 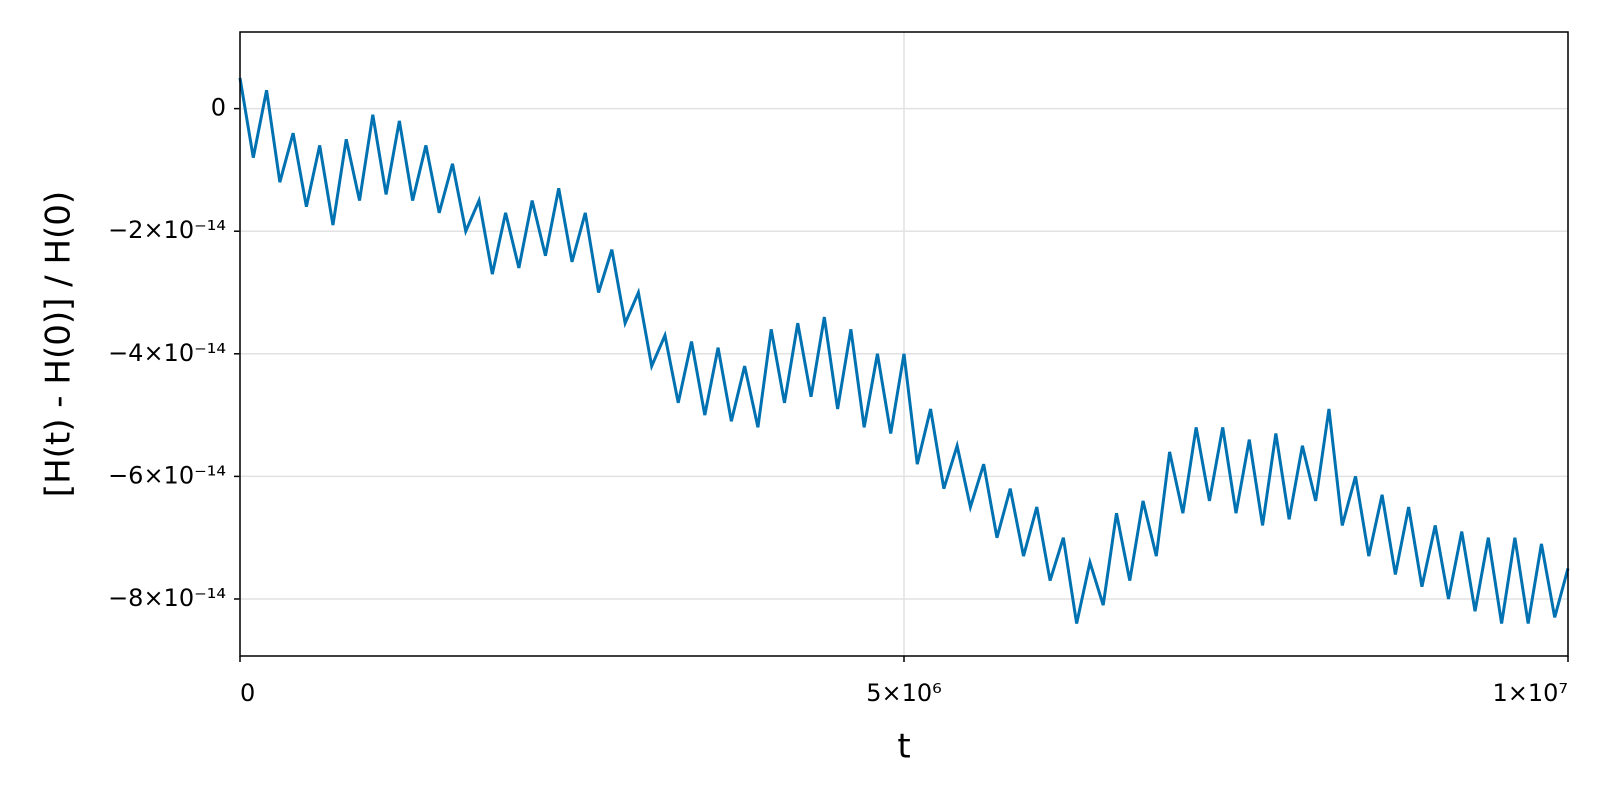 What do you see at coordinates (167, 230) in the screenshot?
I see `y-tick-label: −2×10⁻¹⁴` at bounding box center [167, 230].